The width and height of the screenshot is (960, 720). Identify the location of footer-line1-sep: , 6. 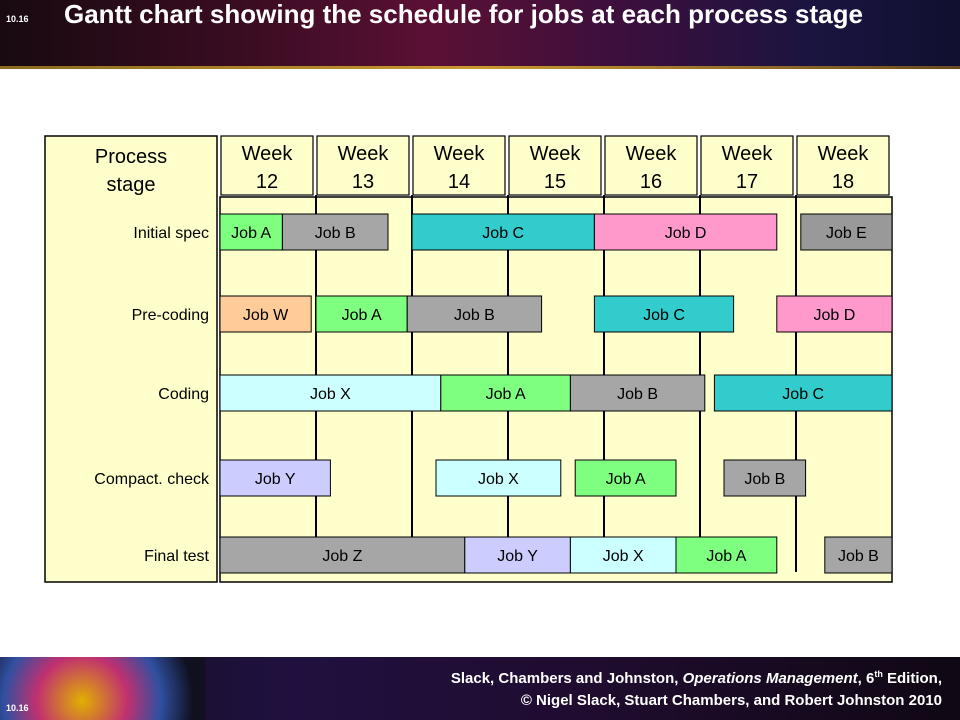
(866, 678).